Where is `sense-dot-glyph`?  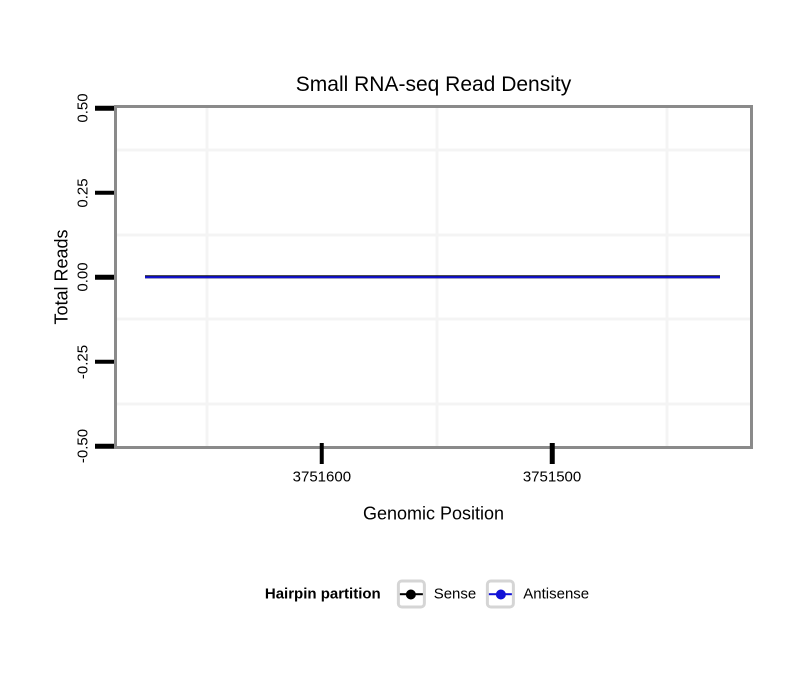
sense-dot-glyph is located at coordinates (411, 594).